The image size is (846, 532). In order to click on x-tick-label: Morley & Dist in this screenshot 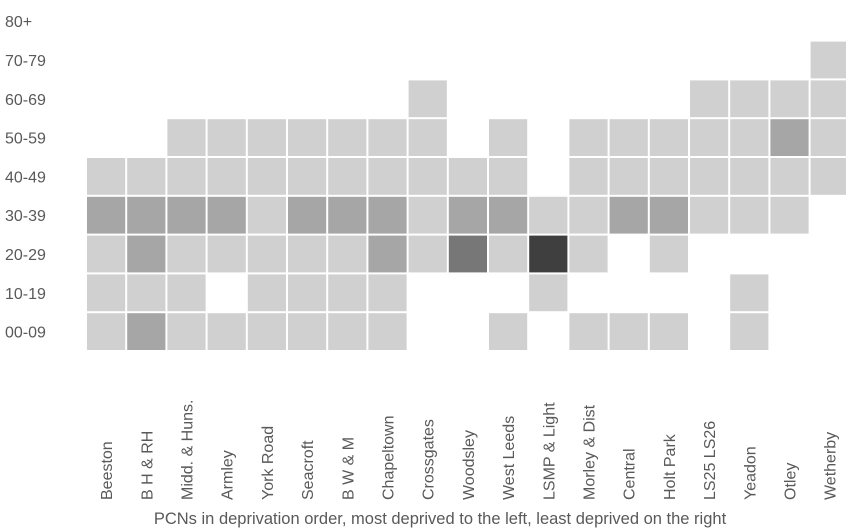, I will do `click(590, 452)`.